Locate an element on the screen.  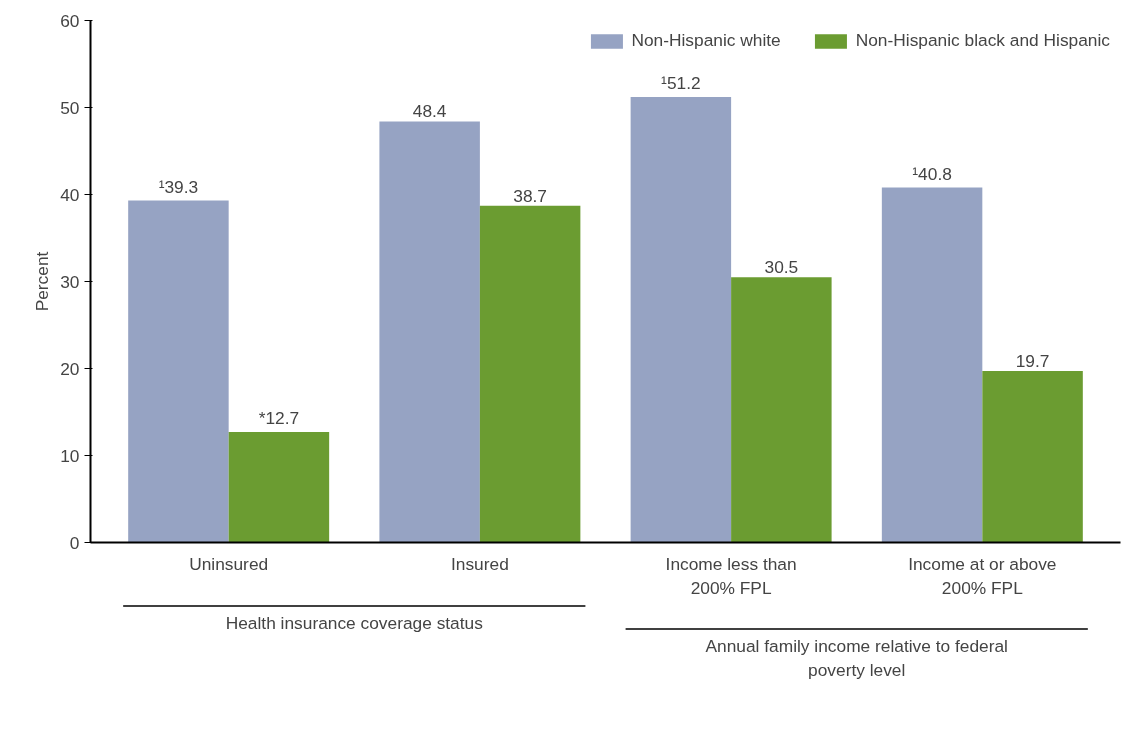
y-tick-label: 10 is located at coordinates (70, 455).